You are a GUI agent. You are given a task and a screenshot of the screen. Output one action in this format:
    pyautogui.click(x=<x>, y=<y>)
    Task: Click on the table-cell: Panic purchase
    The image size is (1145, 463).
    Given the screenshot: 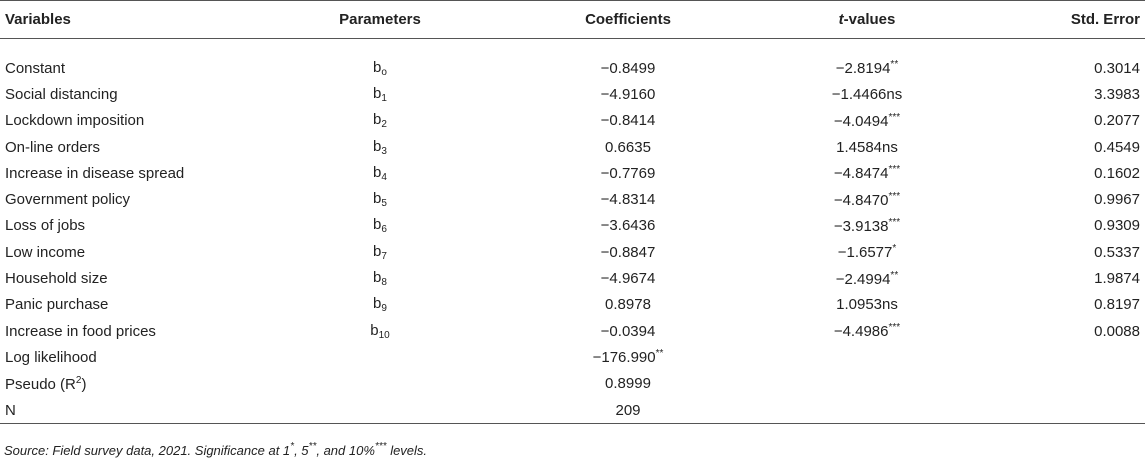 What is the action you would take?
    pyautogui.click(x=57, y=305)
    